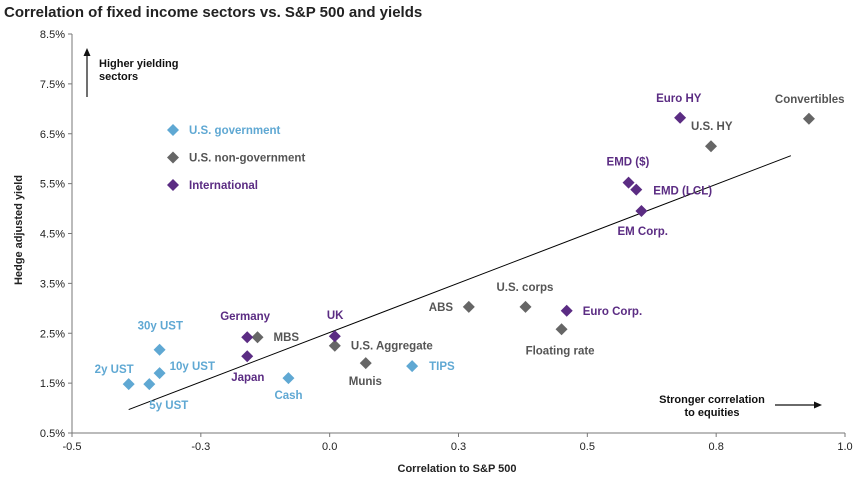 The image size is (863, 479). What do you see at coordinates (168, 406) in the screenshot?
I see `point-label-5y-ust: 5y UST` at bounding box center [168, 406].